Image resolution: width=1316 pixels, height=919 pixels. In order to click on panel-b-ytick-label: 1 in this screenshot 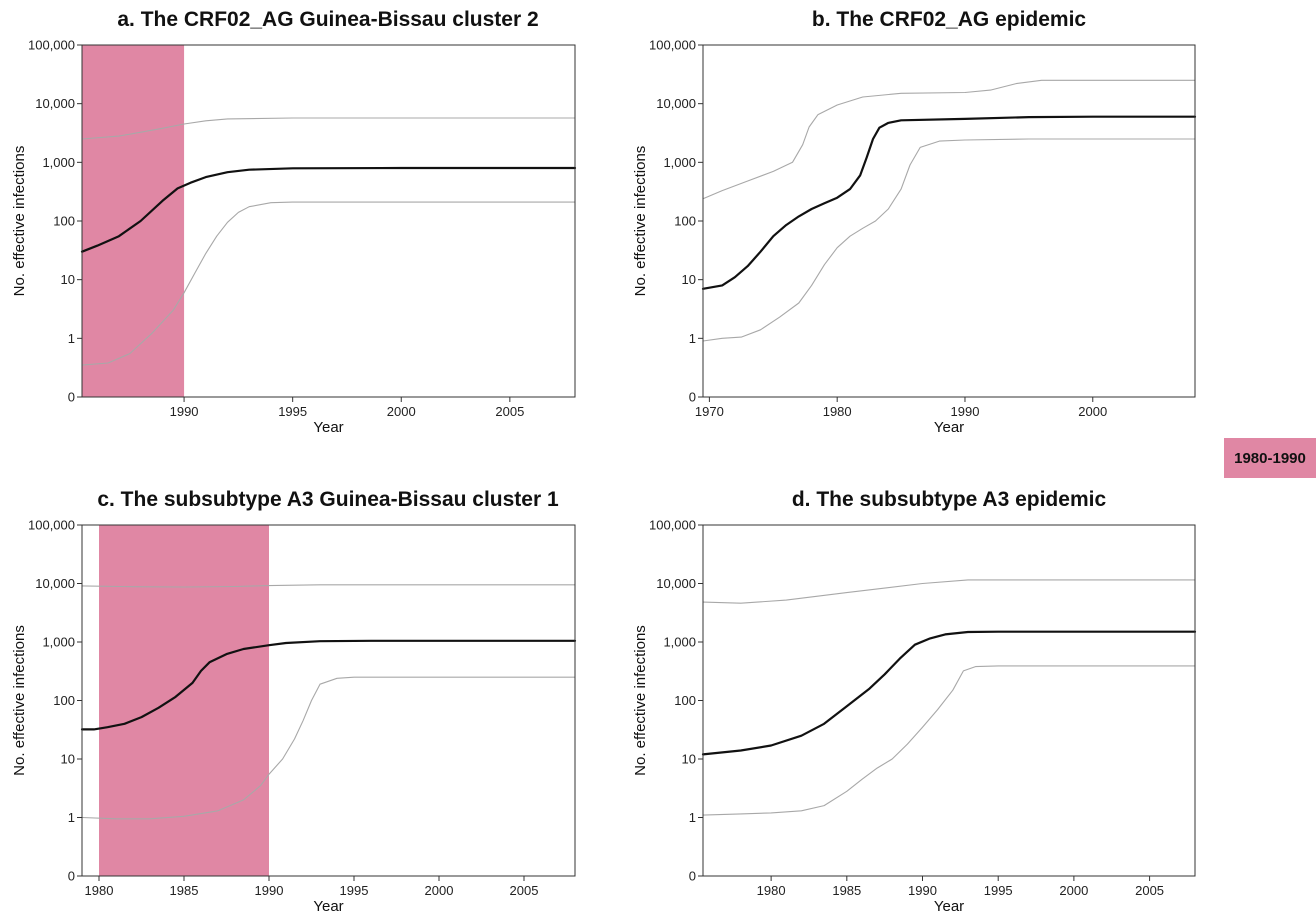, I will do `click(692, 338)`.